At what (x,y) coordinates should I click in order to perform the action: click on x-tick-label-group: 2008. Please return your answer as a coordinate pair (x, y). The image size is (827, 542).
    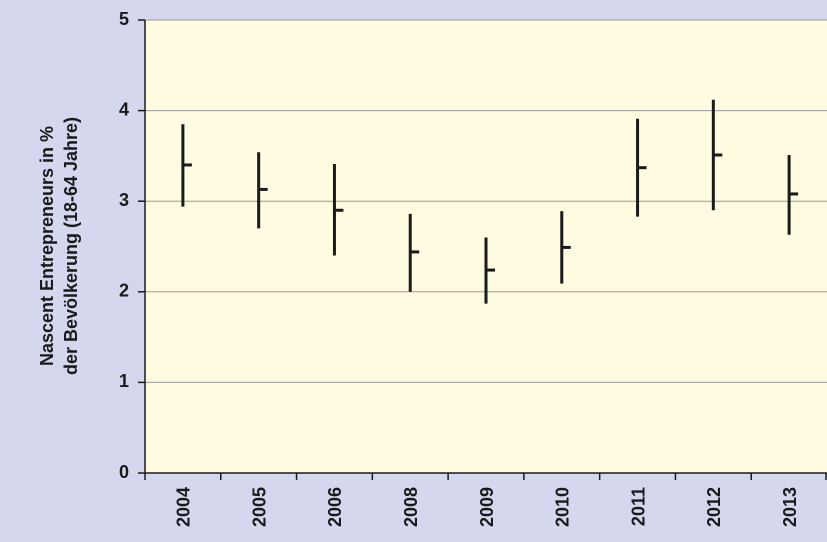
    Looking at the image, I should click on (411, 507).